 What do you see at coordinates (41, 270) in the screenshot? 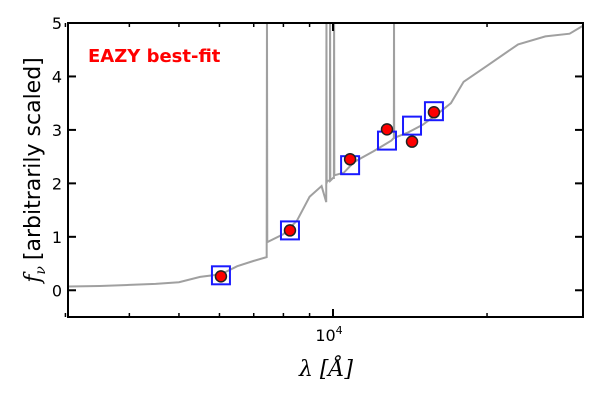
I see `y-axis-subscript: ν` at bounding box center [41, 270].